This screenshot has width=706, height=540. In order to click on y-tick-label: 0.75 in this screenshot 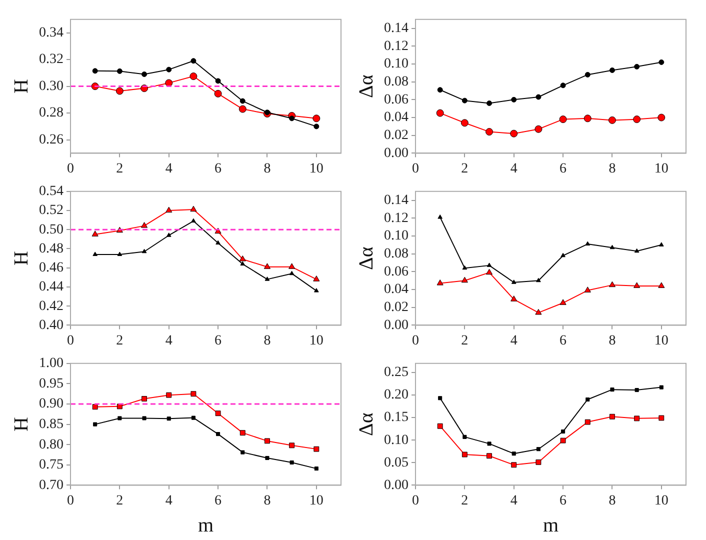, I will do `click(51, 465)`.